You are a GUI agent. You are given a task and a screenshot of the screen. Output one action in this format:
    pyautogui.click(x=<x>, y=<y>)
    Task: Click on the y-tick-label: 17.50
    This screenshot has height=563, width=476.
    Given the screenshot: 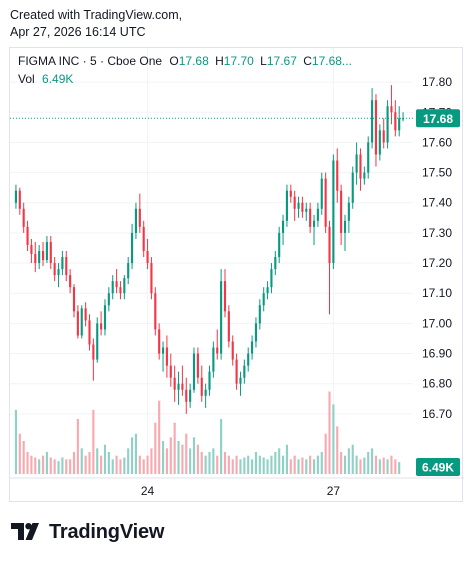 What is the action you would take?
    pyautogui.click(x=437, y=173)
    